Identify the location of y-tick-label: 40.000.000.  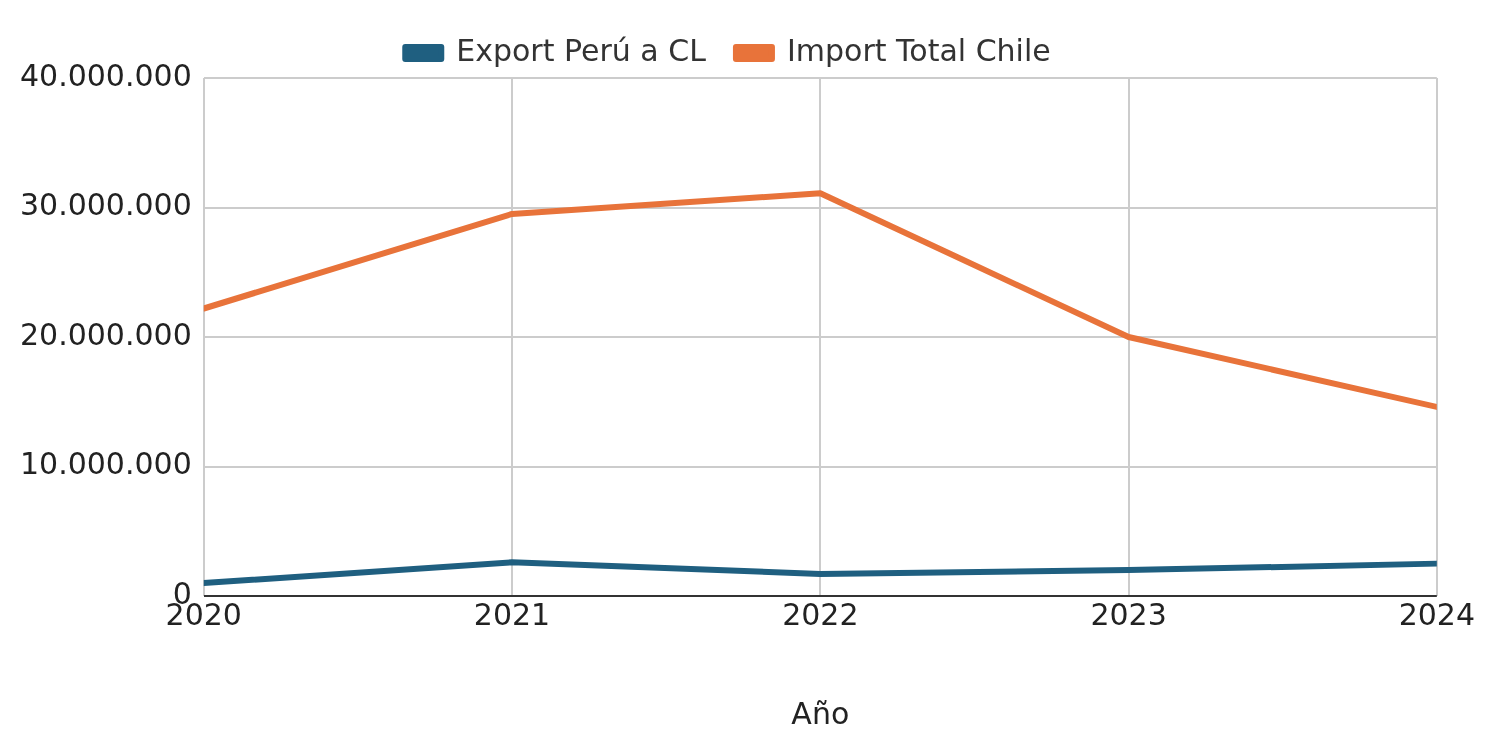
(105, 75).